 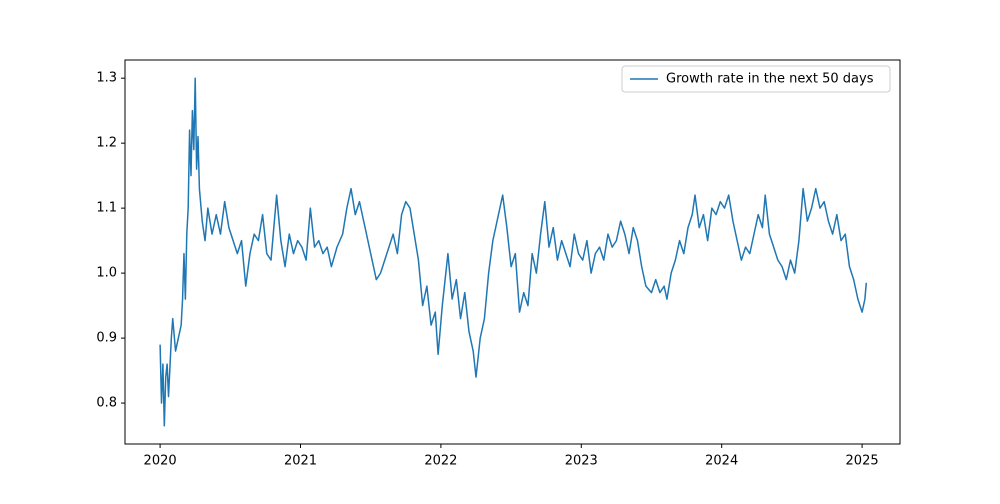 I want to click on x-tick-label: 2025, so click(x=862, y=461).